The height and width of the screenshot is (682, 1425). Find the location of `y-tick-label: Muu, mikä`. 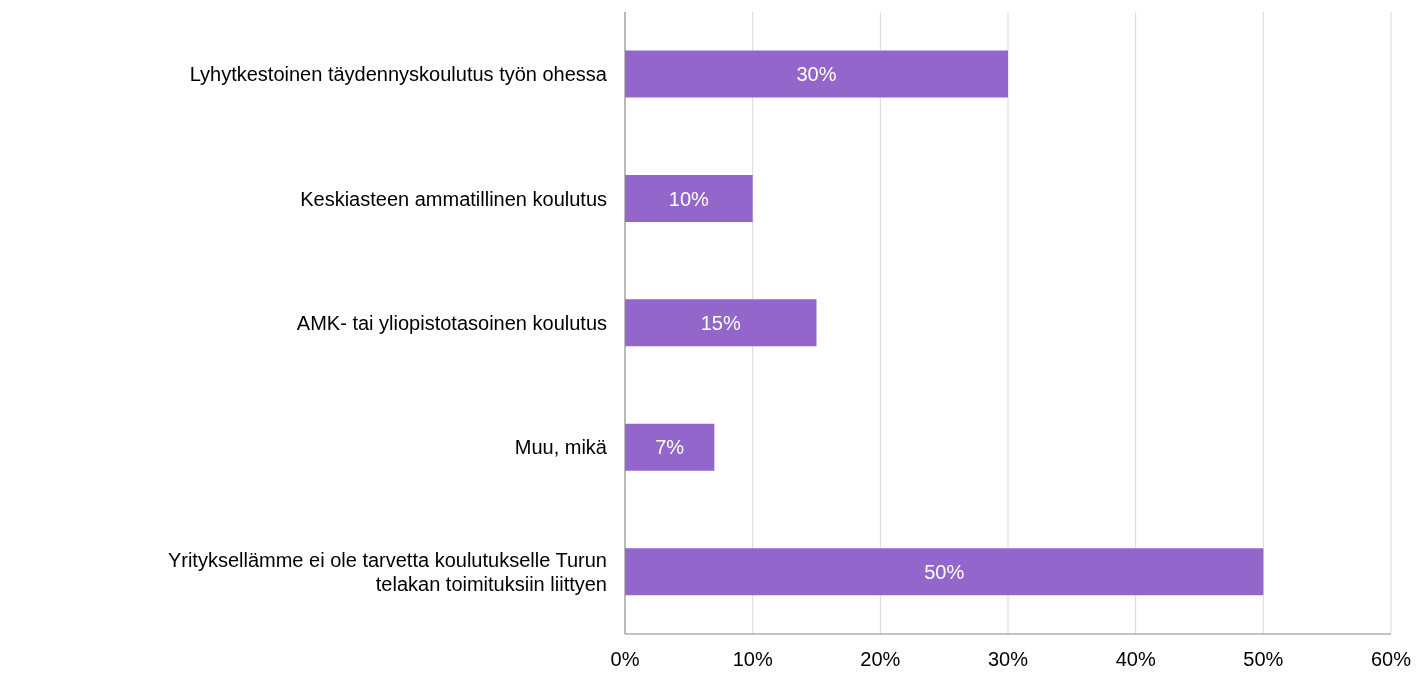

y-tick-label: Muu, mikä is located at coordinates (561, 447).